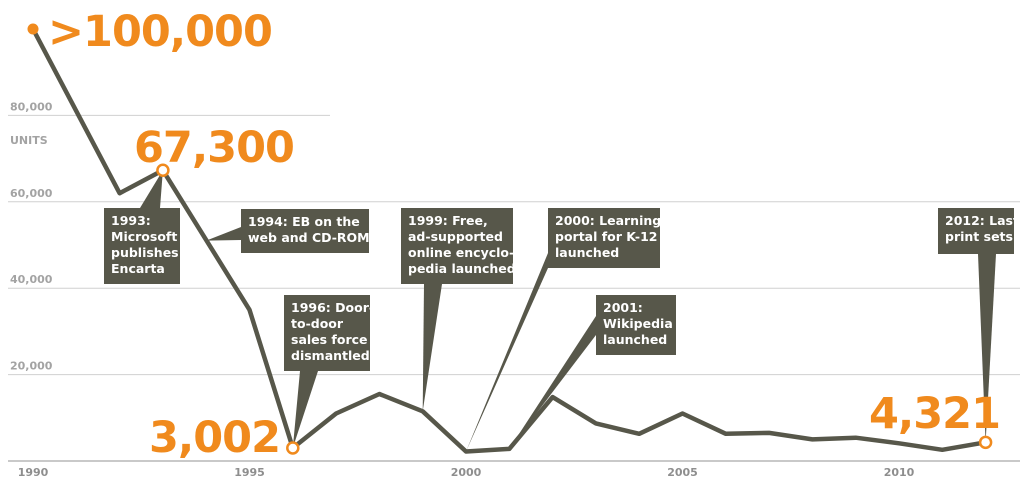 This screenshot has width=1030, height=488. Describe the element at coordinates (330, 355) in the screenshot. I see `annotation-text: dismantled` at that location.